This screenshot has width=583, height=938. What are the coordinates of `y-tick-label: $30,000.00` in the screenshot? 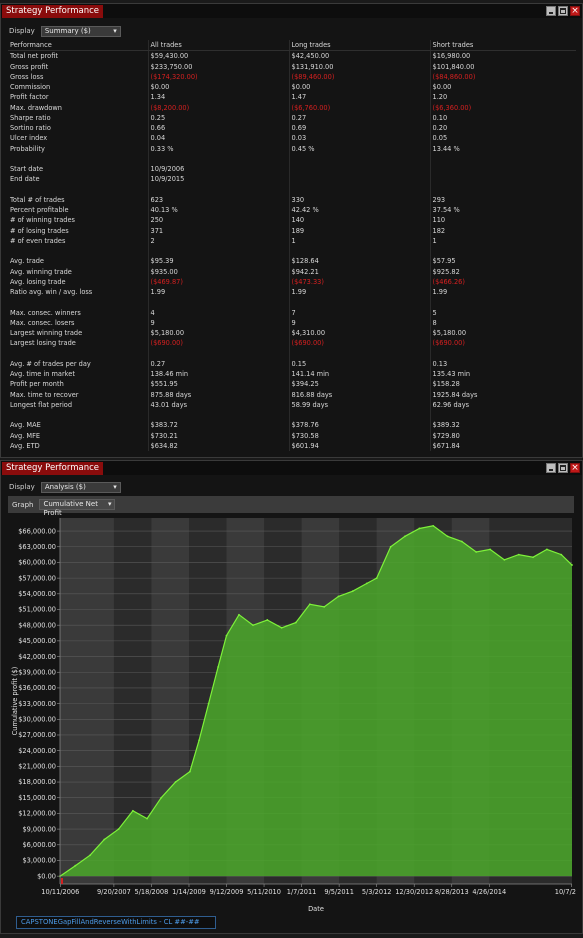 It's located at (37, 720).